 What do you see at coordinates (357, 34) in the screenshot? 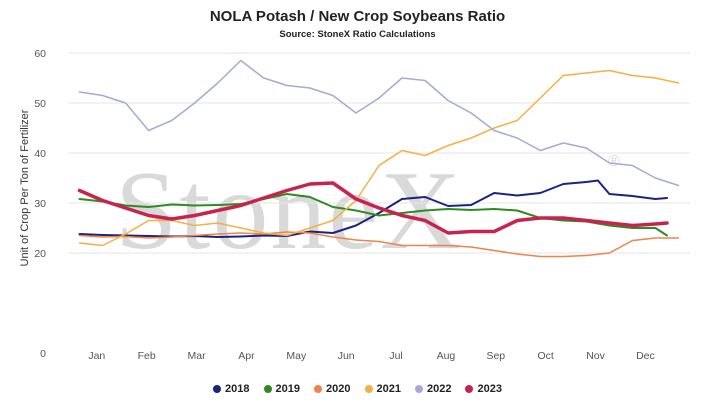
I see `chart-subtitle: Source: StoneX Ratio Calculations` at bounding box center [357, 34].